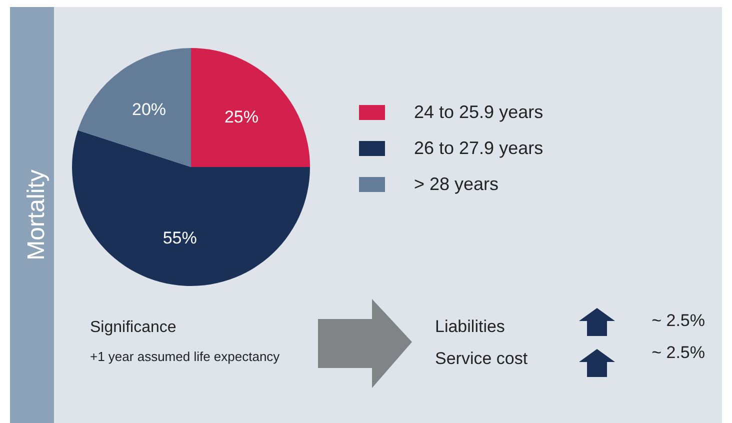  Describe the element at coordinates (133, 327) in the screenshot. I see `text: Significance` at that location.